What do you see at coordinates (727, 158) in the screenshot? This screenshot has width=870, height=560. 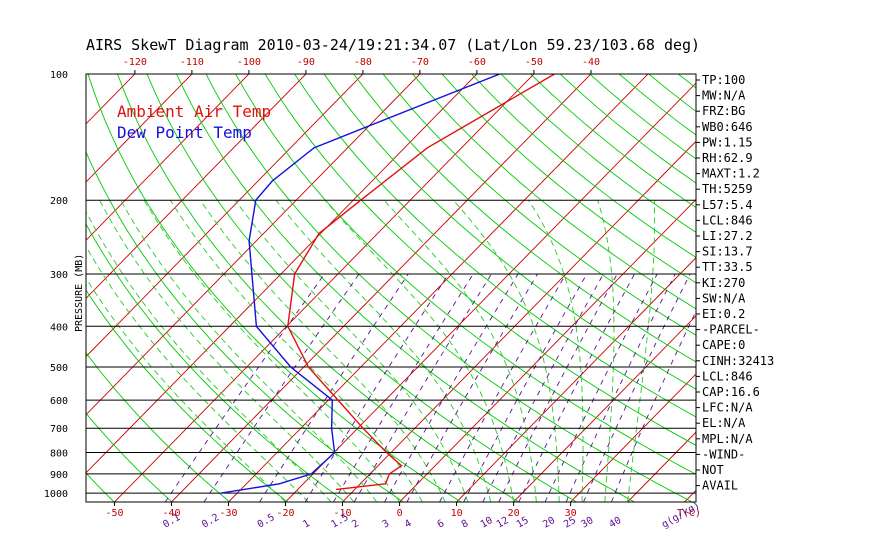 I see `stability-index: RH:62.9` at bounding box center [727, 158].